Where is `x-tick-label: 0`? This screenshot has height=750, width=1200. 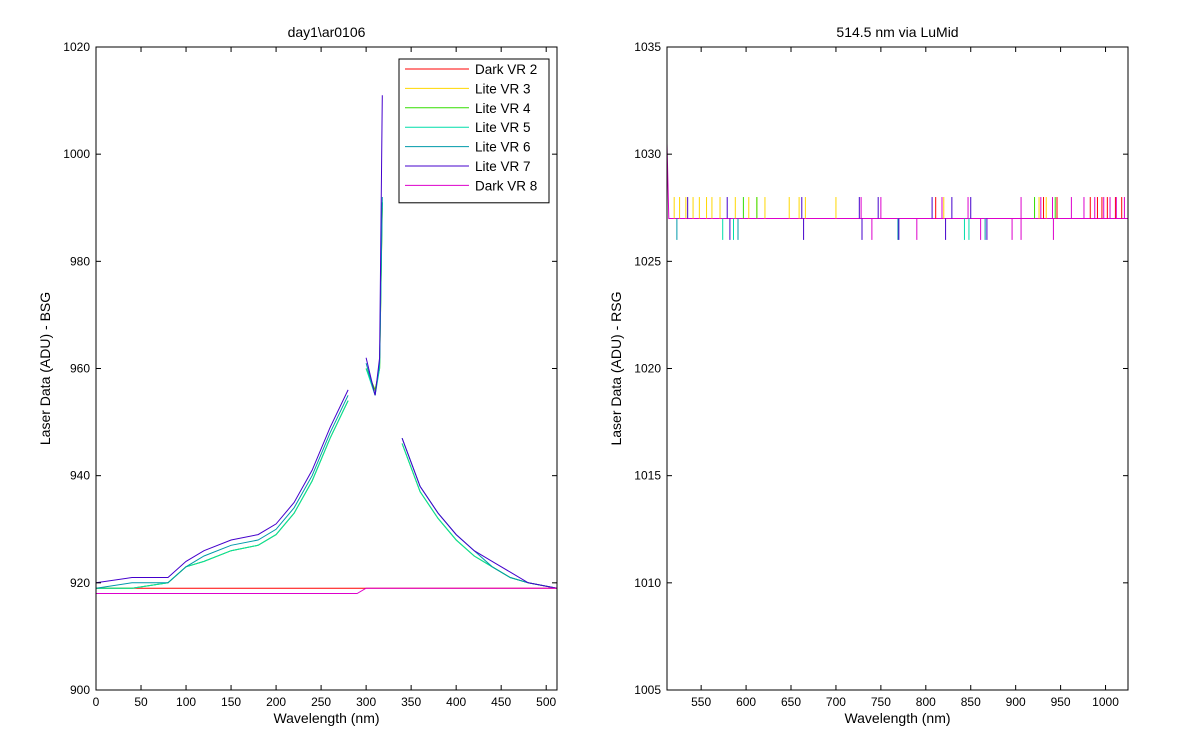 x-tick-label: 0 is located at coordinates (96, 702).